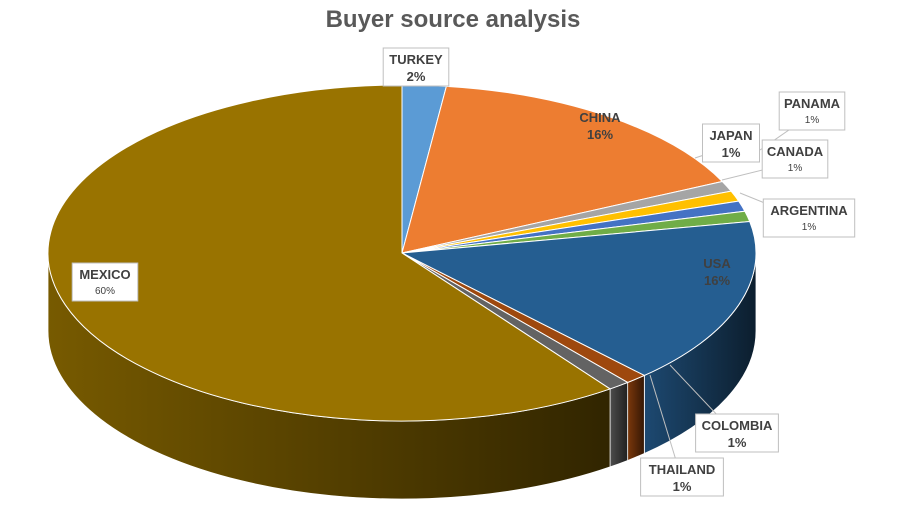  I want to click on label-name-canada: CANADA, so click(795, 151).